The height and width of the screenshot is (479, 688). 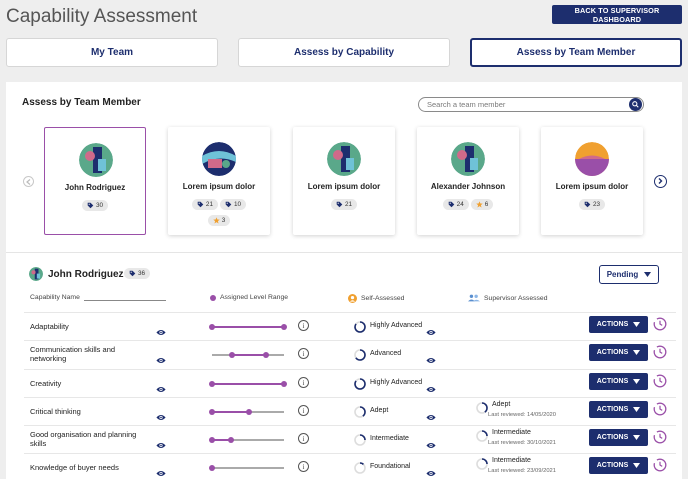 I want to click on page-title: Capability Assessment, so click(x=102, y=16).